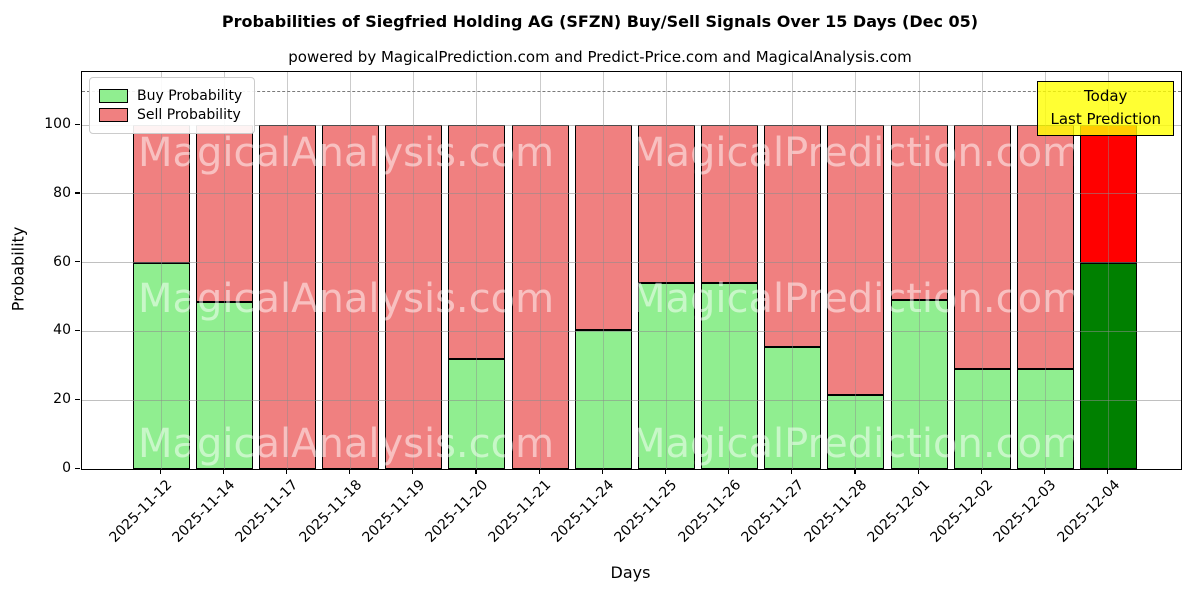 The width and height of the screenshot is (1200, 600). I want to click on today-annotation-line2: Last Prediction, so click(1105, 119).